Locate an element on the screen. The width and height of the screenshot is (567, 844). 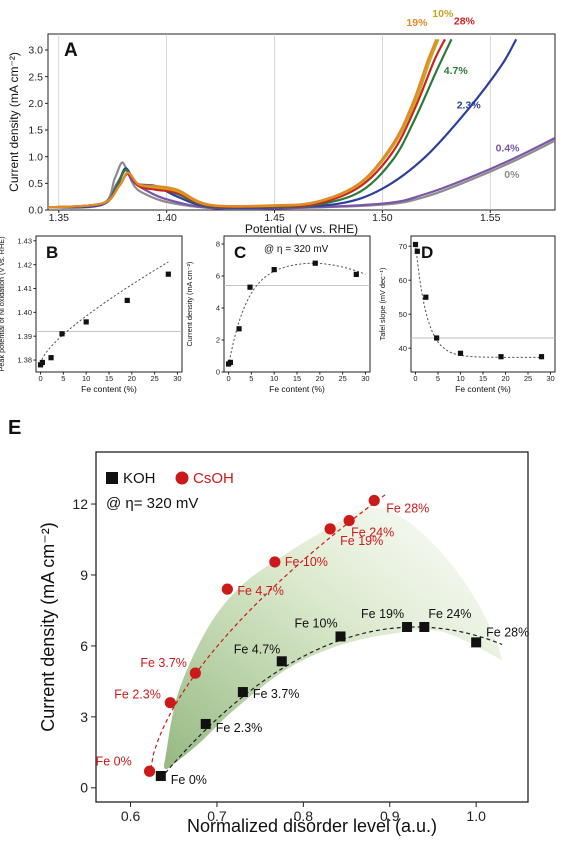
x-tick-label: 0.7 is located at coordinates (217, 816).